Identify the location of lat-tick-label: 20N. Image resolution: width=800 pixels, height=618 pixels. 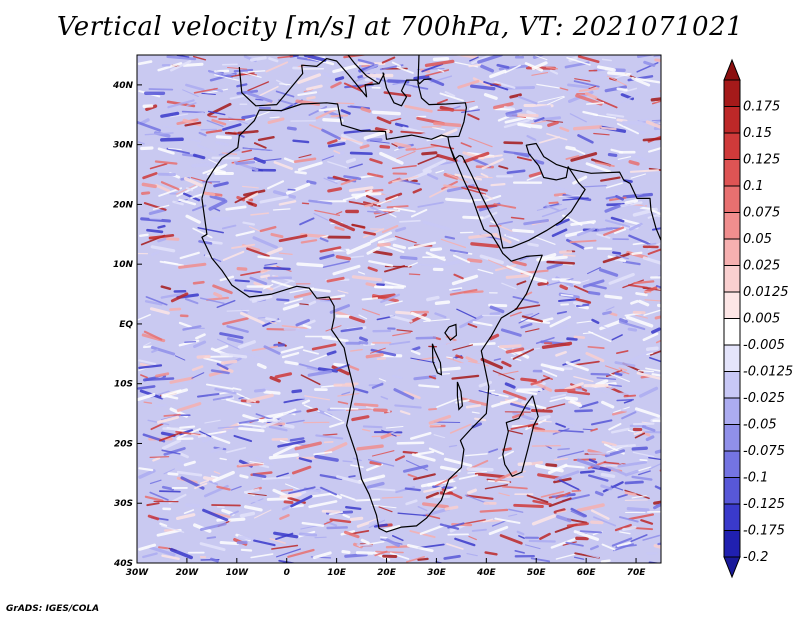
(123, 205).